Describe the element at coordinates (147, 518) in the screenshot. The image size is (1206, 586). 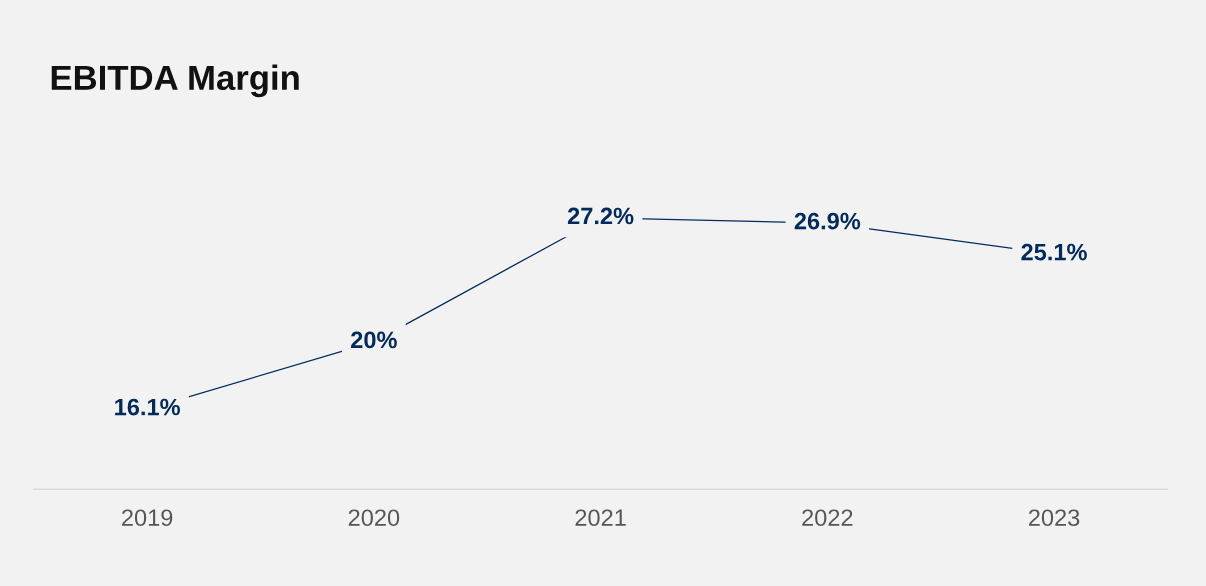
I see `x-tick-label: 2019` at that location.